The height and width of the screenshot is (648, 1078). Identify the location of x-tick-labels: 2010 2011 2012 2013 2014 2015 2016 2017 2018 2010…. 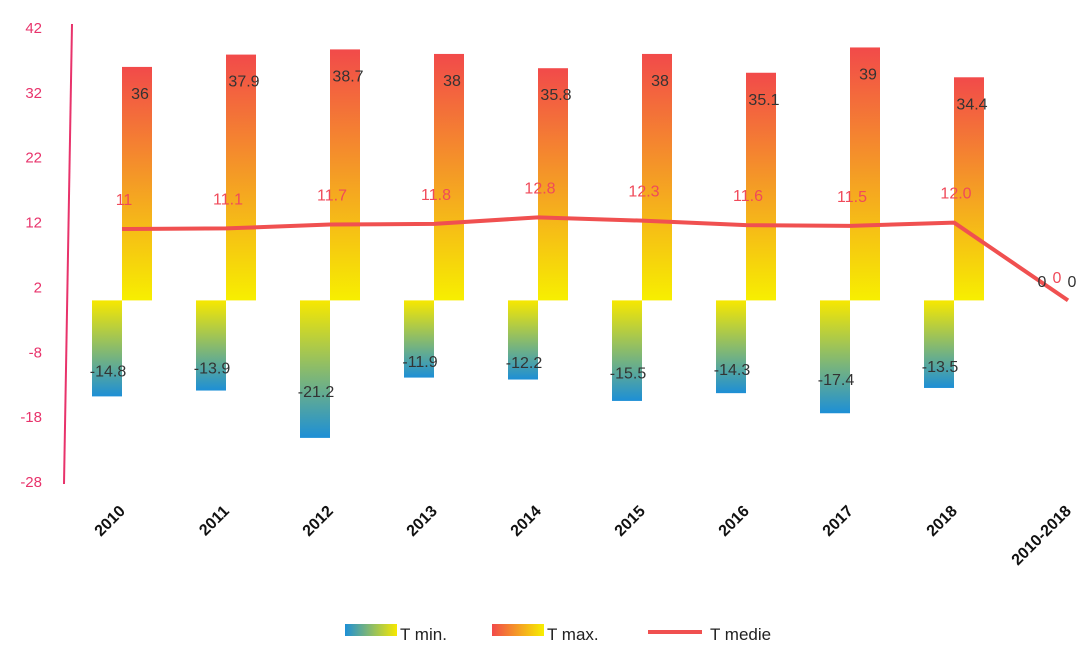
(583, 536).